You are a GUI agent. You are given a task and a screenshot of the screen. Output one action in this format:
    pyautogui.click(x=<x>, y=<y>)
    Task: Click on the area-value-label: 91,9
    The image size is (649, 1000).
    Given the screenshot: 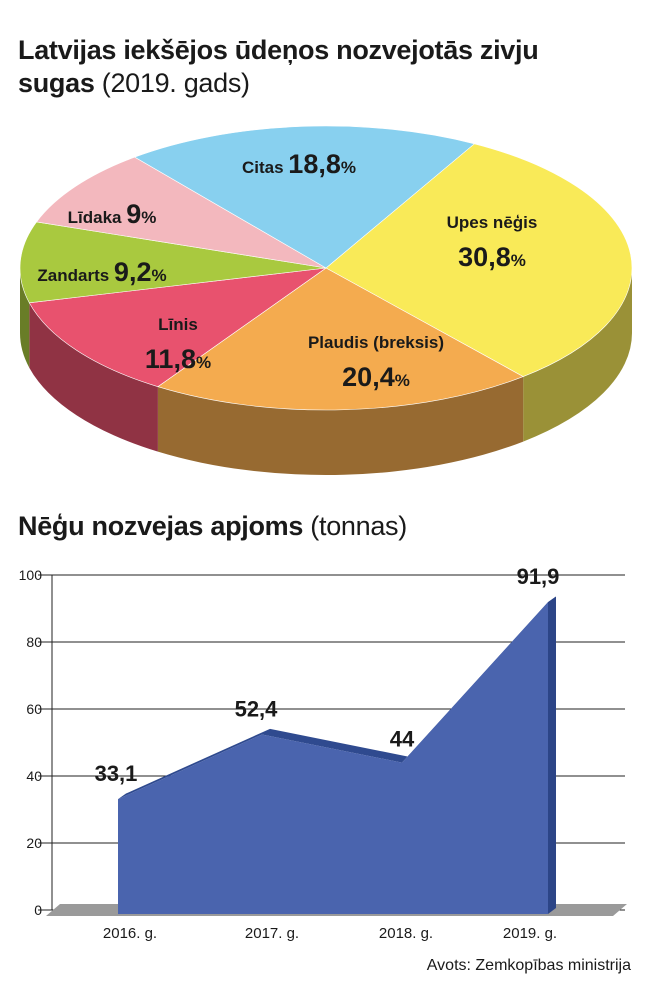 What is the action you would take?
    pyautogui.click(x=538, y=576)
    